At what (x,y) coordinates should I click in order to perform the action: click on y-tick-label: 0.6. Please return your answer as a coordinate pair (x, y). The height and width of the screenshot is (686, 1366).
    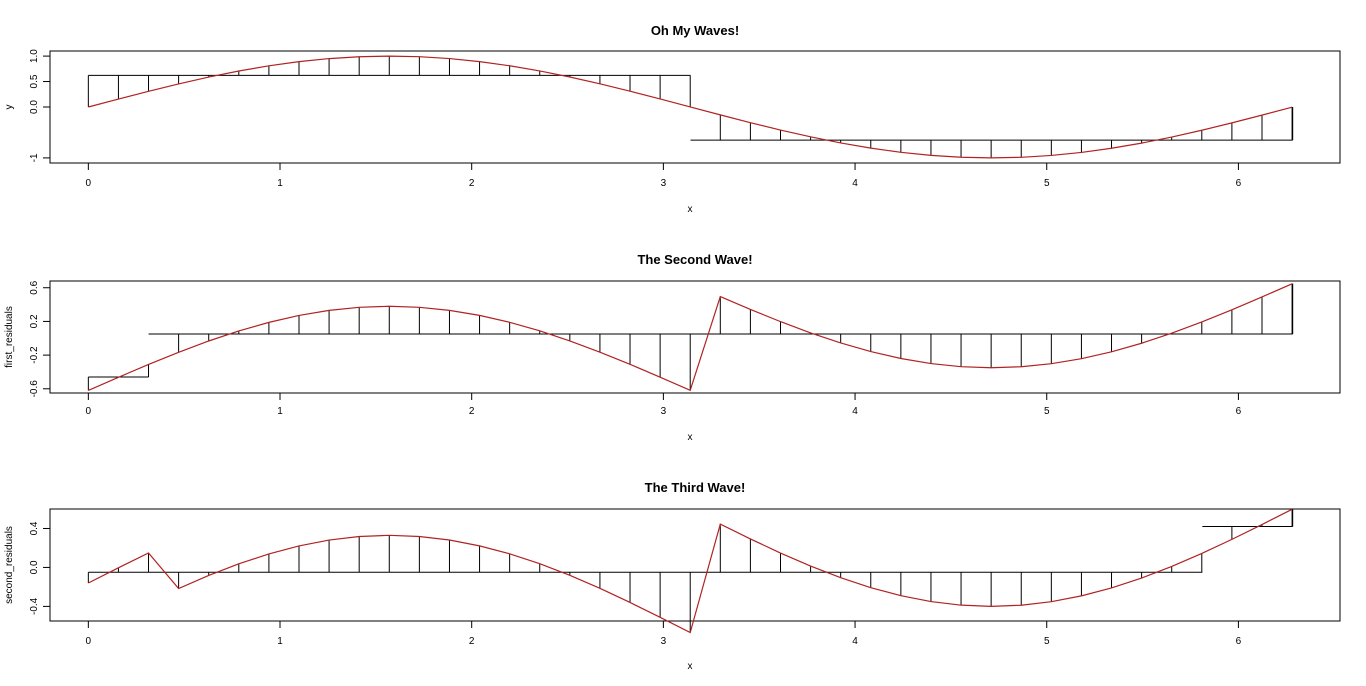
    Looking at the image, I should click on (34, 287).